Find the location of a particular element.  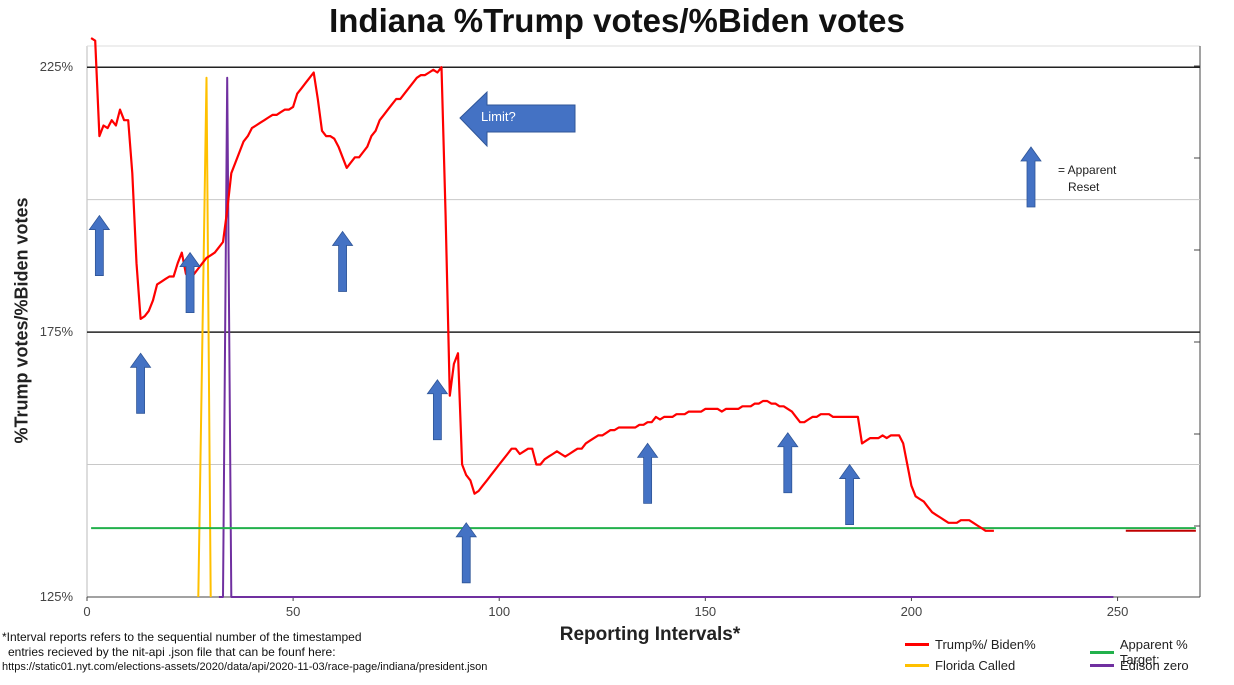

legend-label-florida-called: Florida Called is located at coordinates (975, 665).